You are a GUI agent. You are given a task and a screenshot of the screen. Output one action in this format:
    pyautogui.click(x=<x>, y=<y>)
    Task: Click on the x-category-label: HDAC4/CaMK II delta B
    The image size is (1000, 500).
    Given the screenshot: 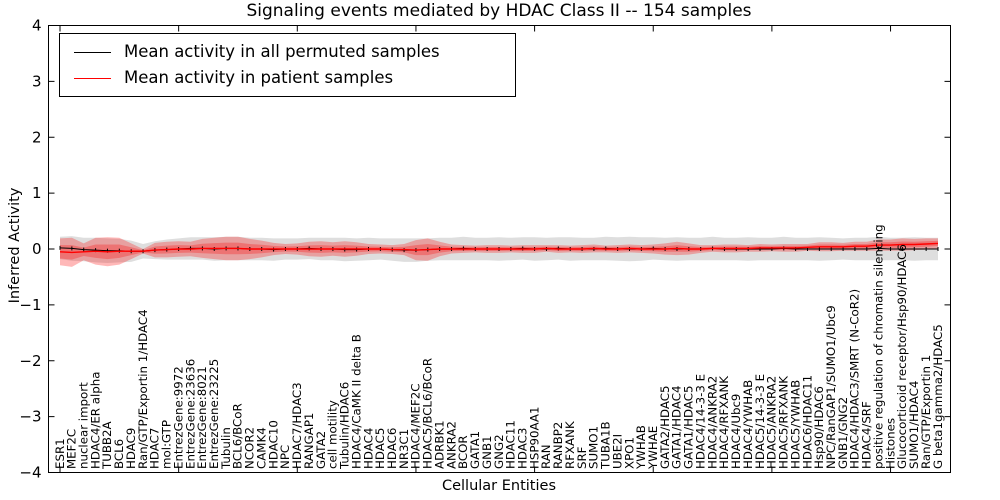 What is the action you would take?
    pyautogui.click(x=356, y=401)
    